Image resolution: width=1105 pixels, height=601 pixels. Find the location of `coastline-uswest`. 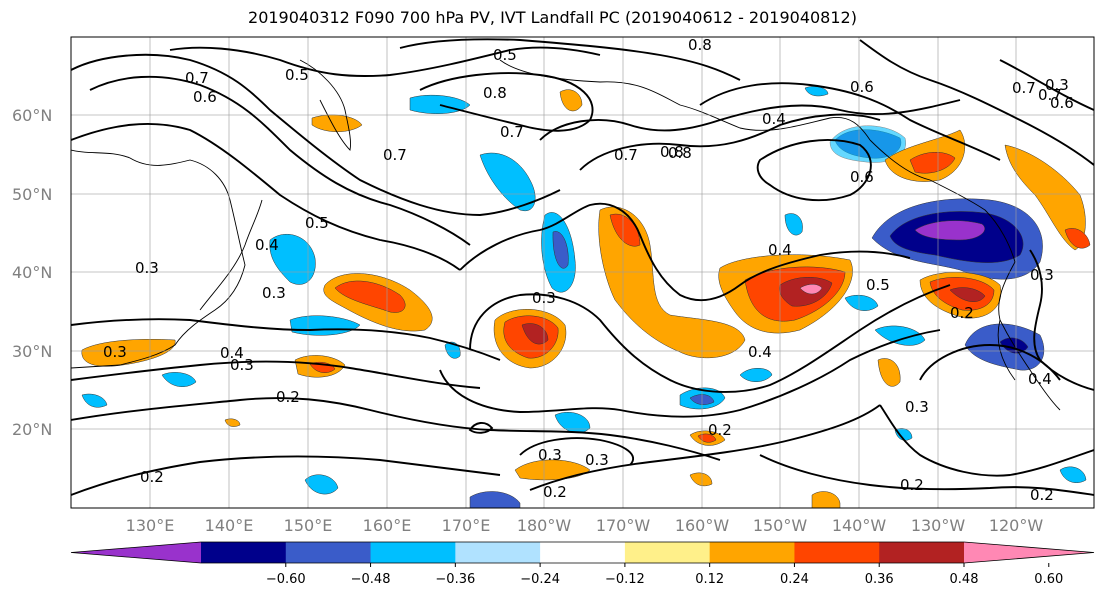

coastline-uswest is located at coordinates (1029, 336).